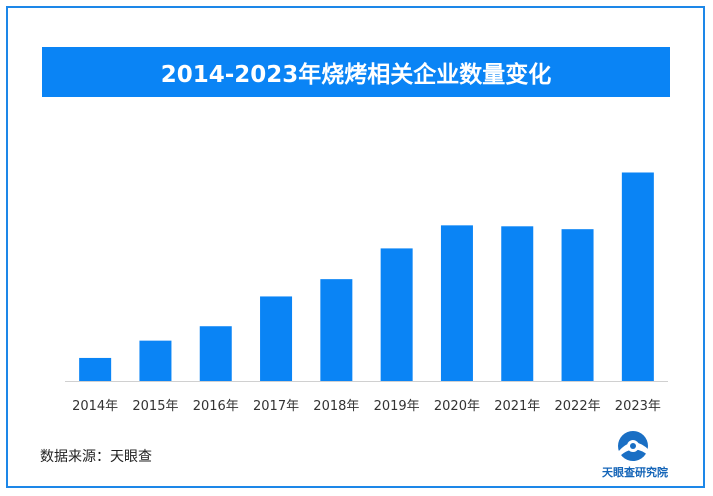 This screenshot has height=496, width=713. What do you see at coordinates (635, 472) in the screenshot?
I see `logo-text: 天眼查研究院` at bounding box center [635, 472].